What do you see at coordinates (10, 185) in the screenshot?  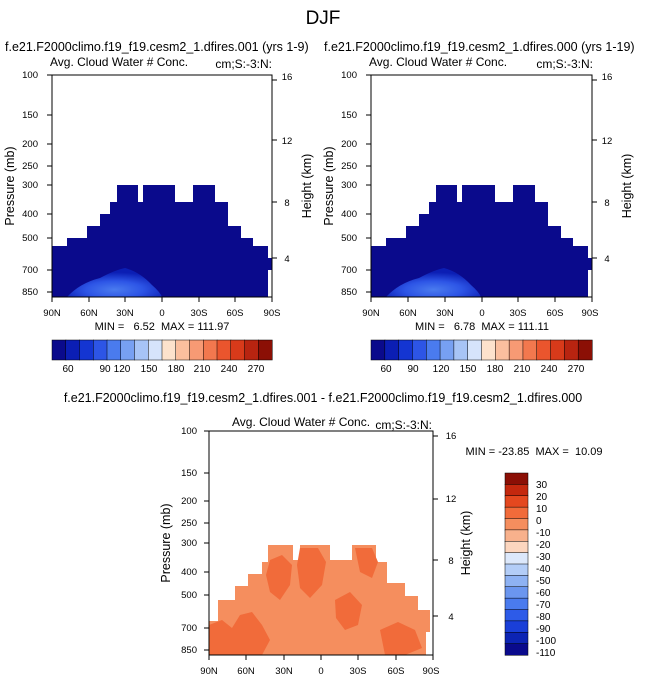 I see `panel-1-ylabel: Pressure (mb)` at bounding box center [10, 185].